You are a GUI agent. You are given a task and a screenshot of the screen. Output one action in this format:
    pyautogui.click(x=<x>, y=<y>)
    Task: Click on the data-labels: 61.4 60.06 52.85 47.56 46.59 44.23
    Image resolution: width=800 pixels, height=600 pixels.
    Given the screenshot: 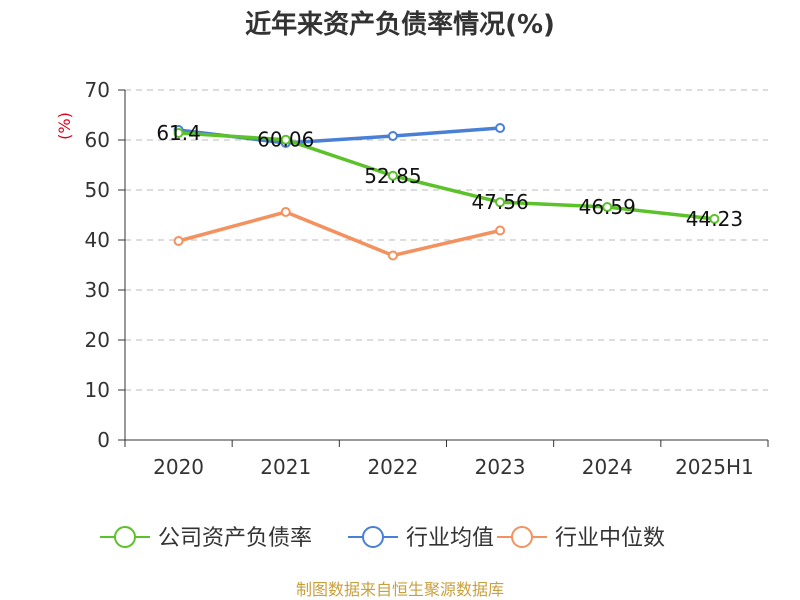 What is the action you would take?
    pyautogui.click(x=449, y=176)
    